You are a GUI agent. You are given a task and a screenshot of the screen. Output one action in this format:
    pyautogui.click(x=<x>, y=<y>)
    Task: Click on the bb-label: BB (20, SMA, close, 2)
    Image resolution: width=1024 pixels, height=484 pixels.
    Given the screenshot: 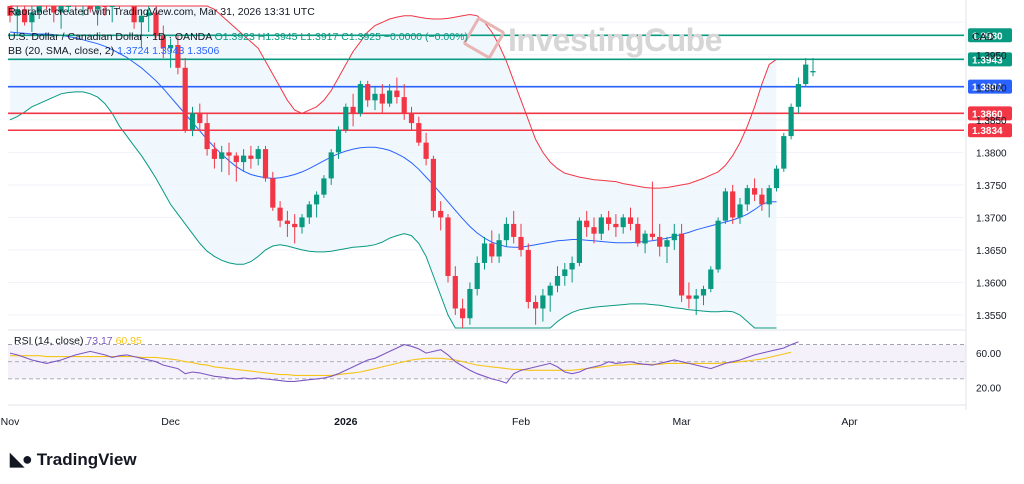 What is the action you would take?
    pyautogui.click(x=61, y=51)
    